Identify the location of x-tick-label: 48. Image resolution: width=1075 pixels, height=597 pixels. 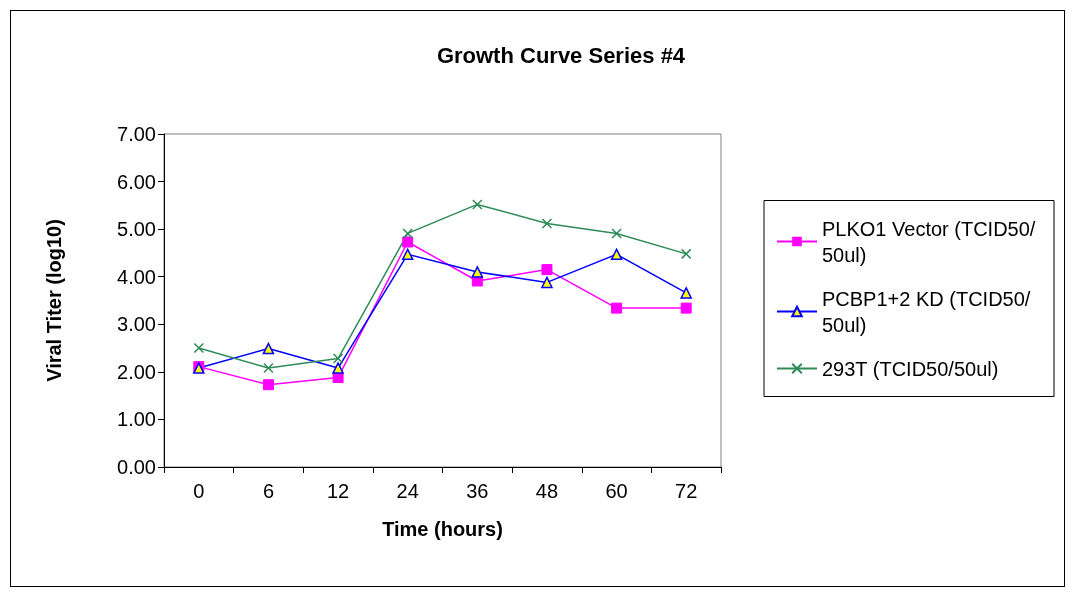
(547, 491).